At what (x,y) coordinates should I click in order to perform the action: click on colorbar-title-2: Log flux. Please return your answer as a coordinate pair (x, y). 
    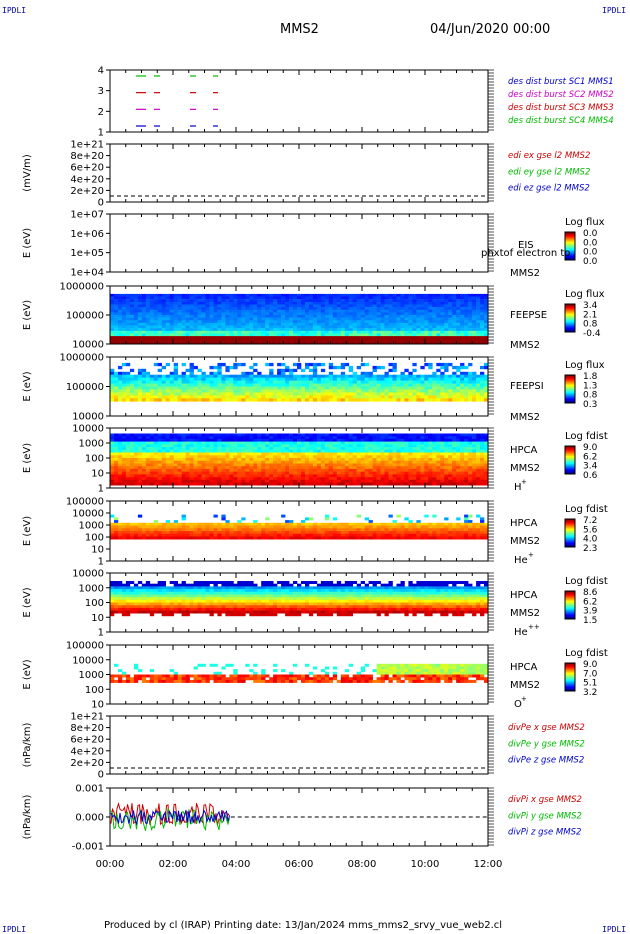
    Looking at the image, I should click on (585, 222).